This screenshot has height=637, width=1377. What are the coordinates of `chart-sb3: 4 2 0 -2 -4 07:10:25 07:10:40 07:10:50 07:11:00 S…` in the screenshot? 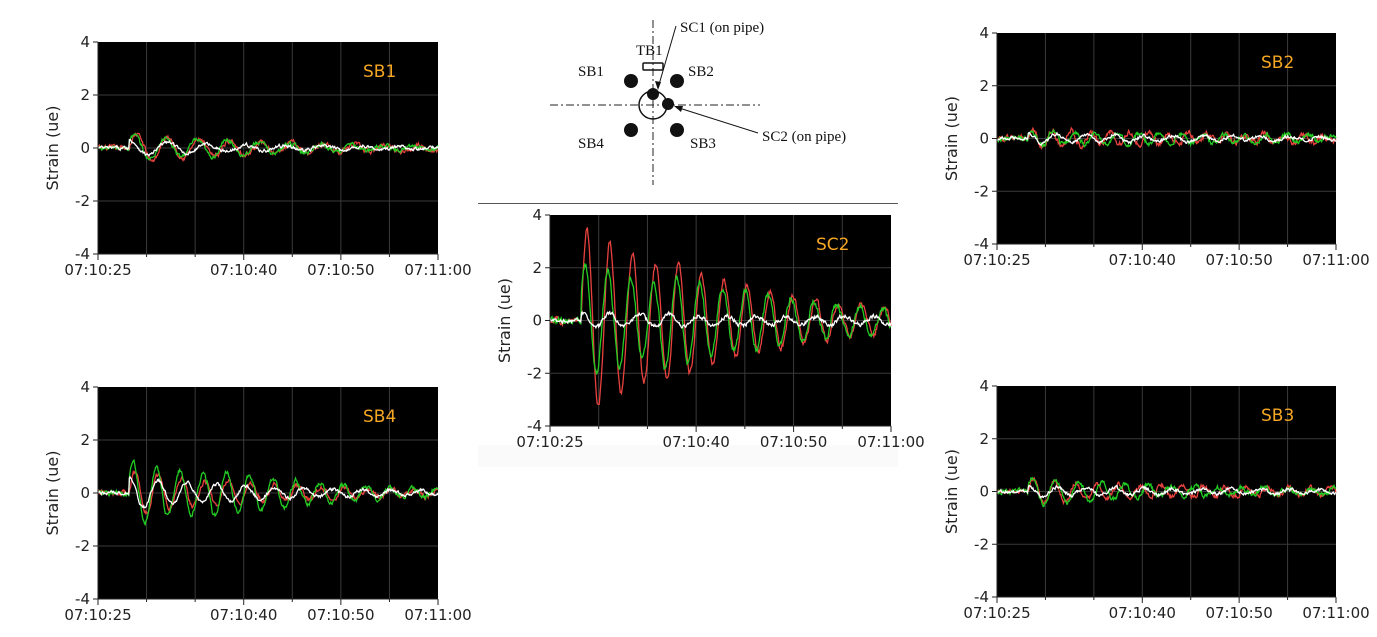 It's located at (1138, 506).